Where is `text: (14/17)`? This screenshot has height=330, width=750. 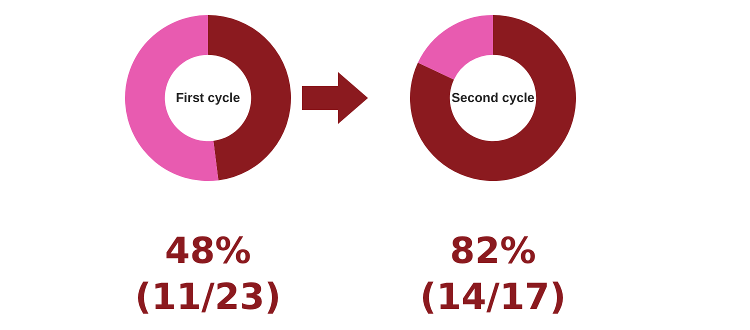
text: (14/17) is located at coordinates (493, 298).